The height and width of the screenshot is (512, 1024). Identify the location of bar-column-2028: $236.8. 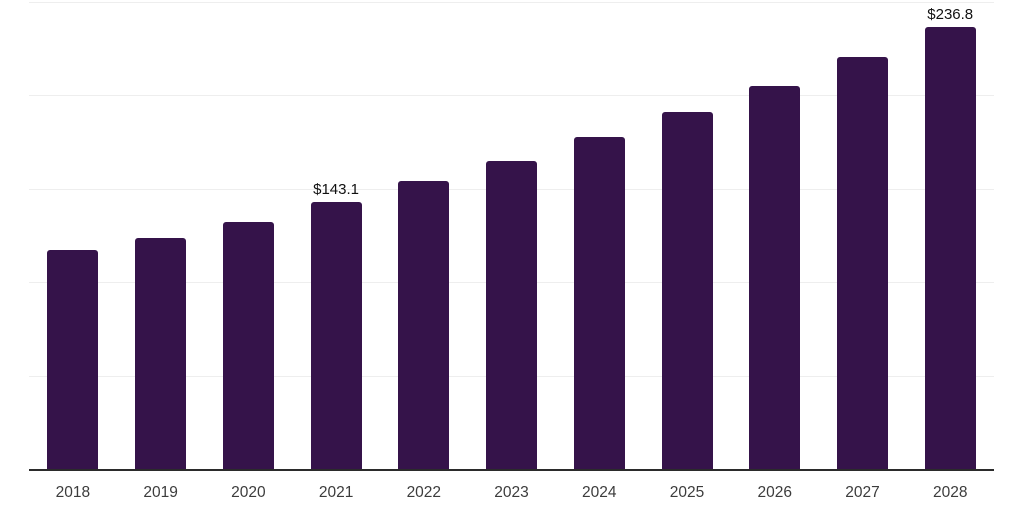
(950, 235).